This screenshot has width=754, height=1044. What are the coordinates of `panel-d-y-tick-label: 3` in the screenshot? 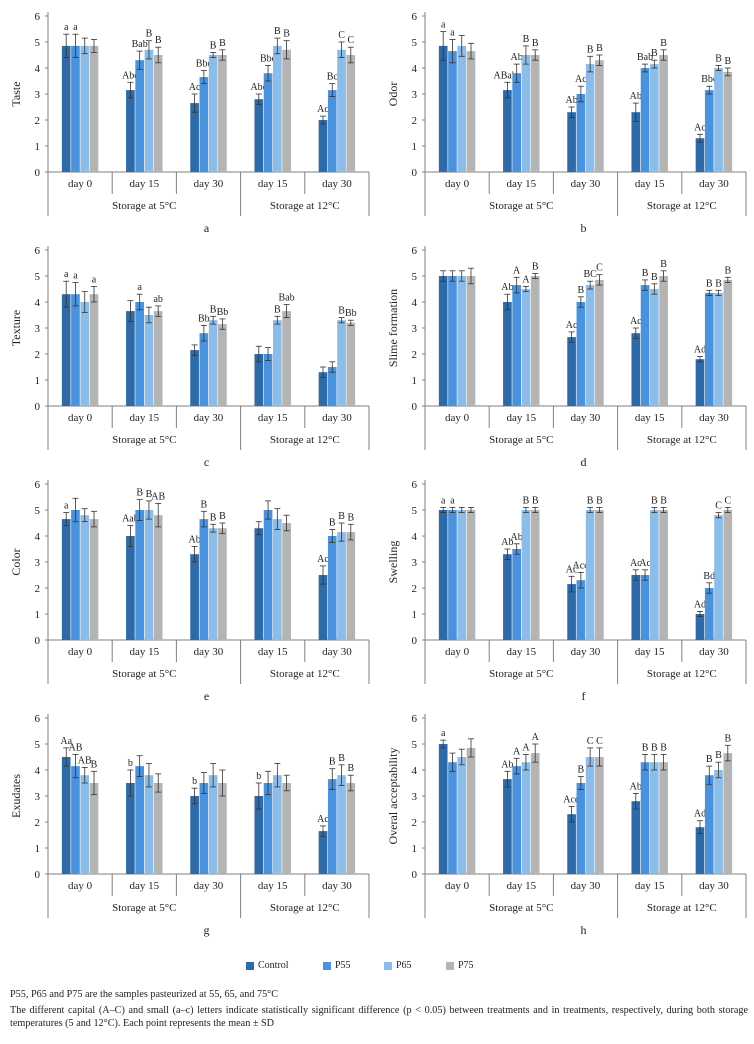 It's located at (415, 329).